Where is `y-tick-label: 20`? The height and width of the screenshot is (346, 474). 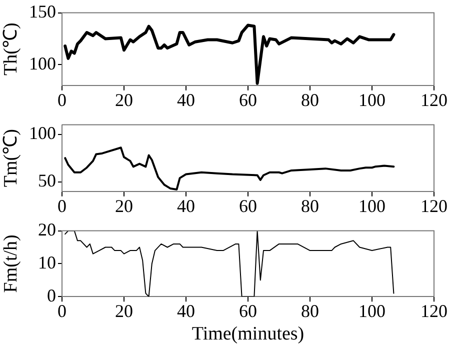 y-tick-label: 20 is located at coordinates (47, 230).